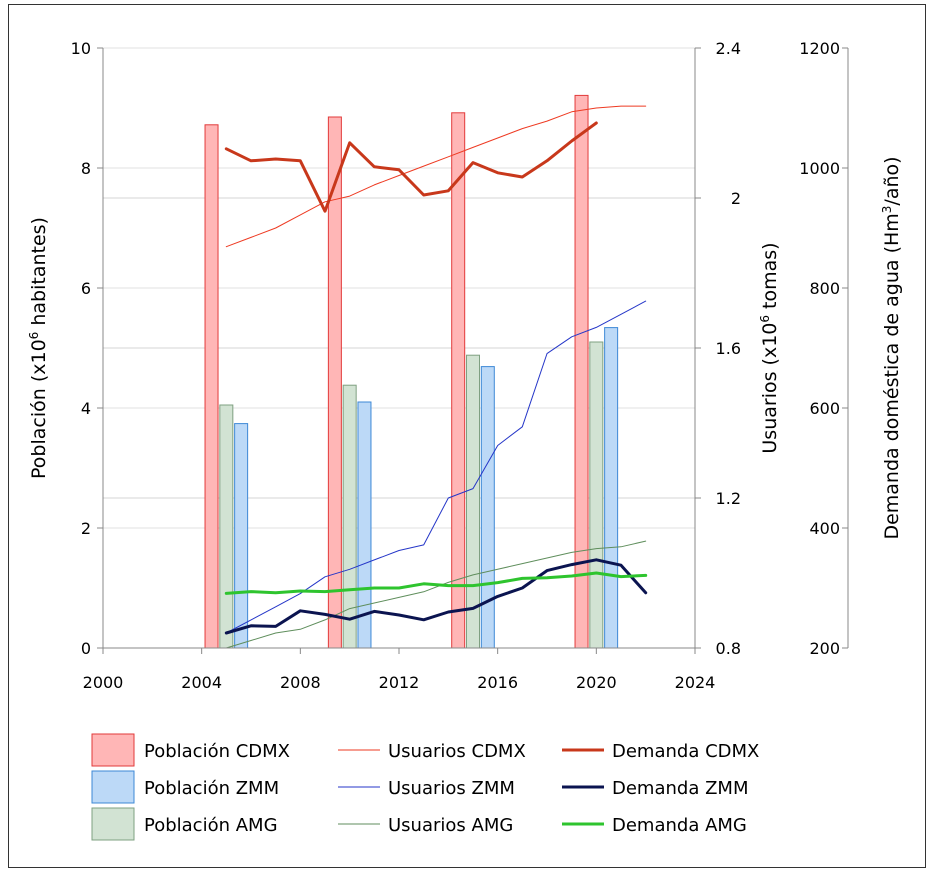 The image size is (936, 874). Describe the element at coordinates (217, 751) in the screenshot. I see `legend-label-poblacion-cdmx: Población CDMX` at that location.